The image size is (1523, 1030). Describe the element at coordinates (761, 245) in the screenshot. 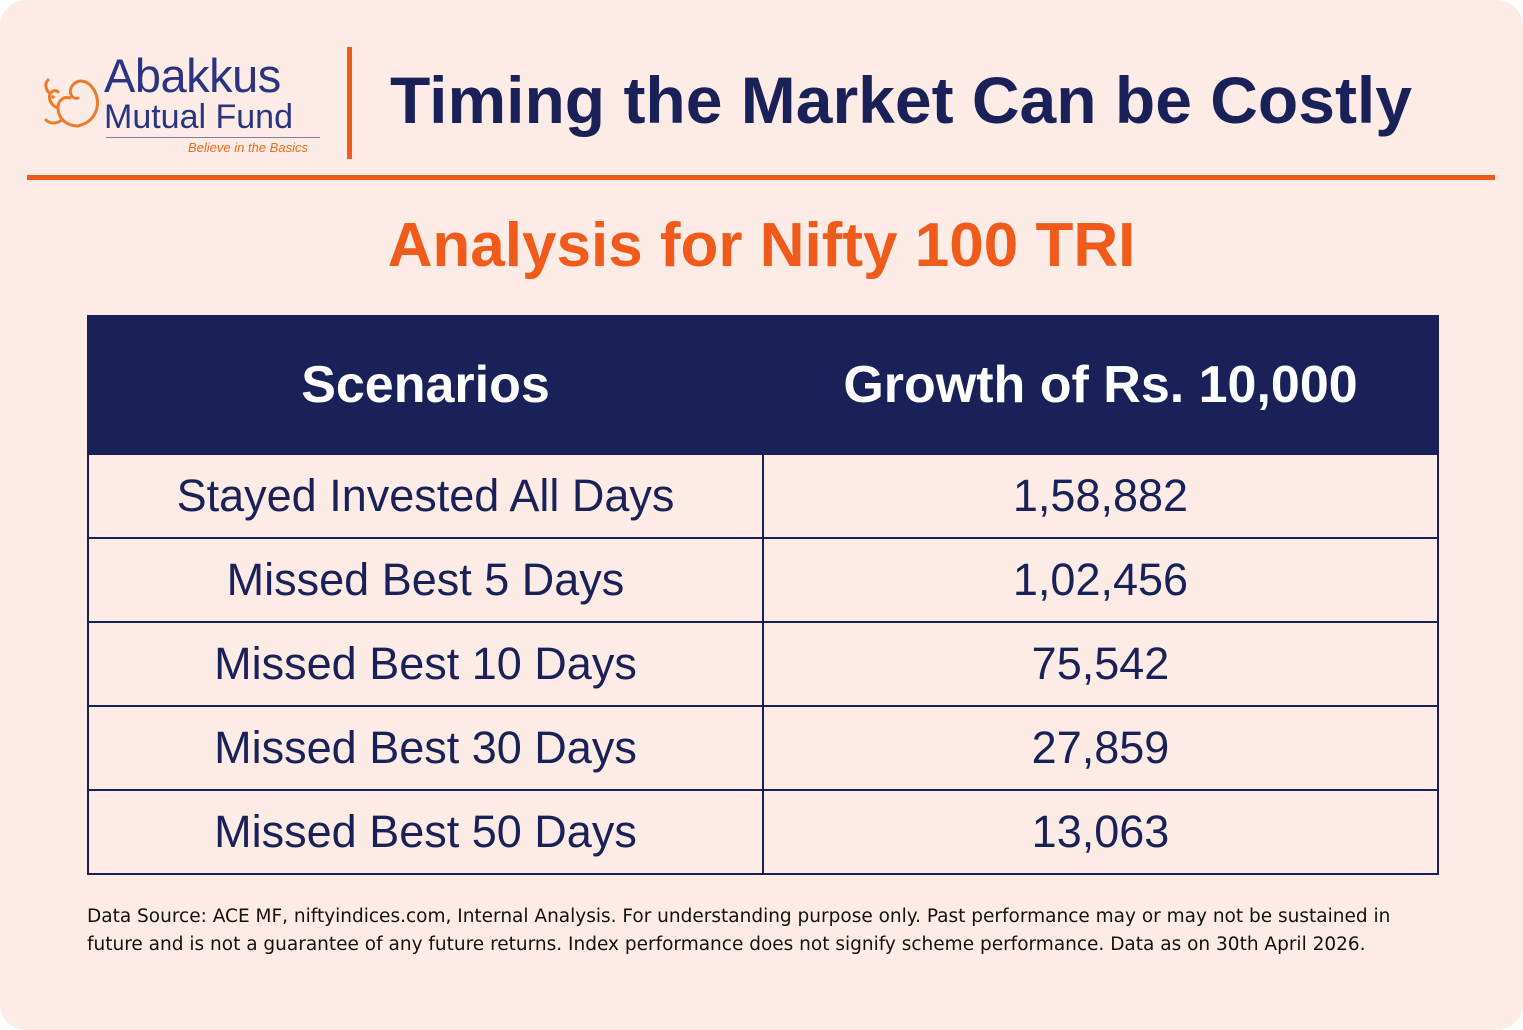

I see `analysis-subtitle: Analysis for Nifty 100 TRI` at that location.